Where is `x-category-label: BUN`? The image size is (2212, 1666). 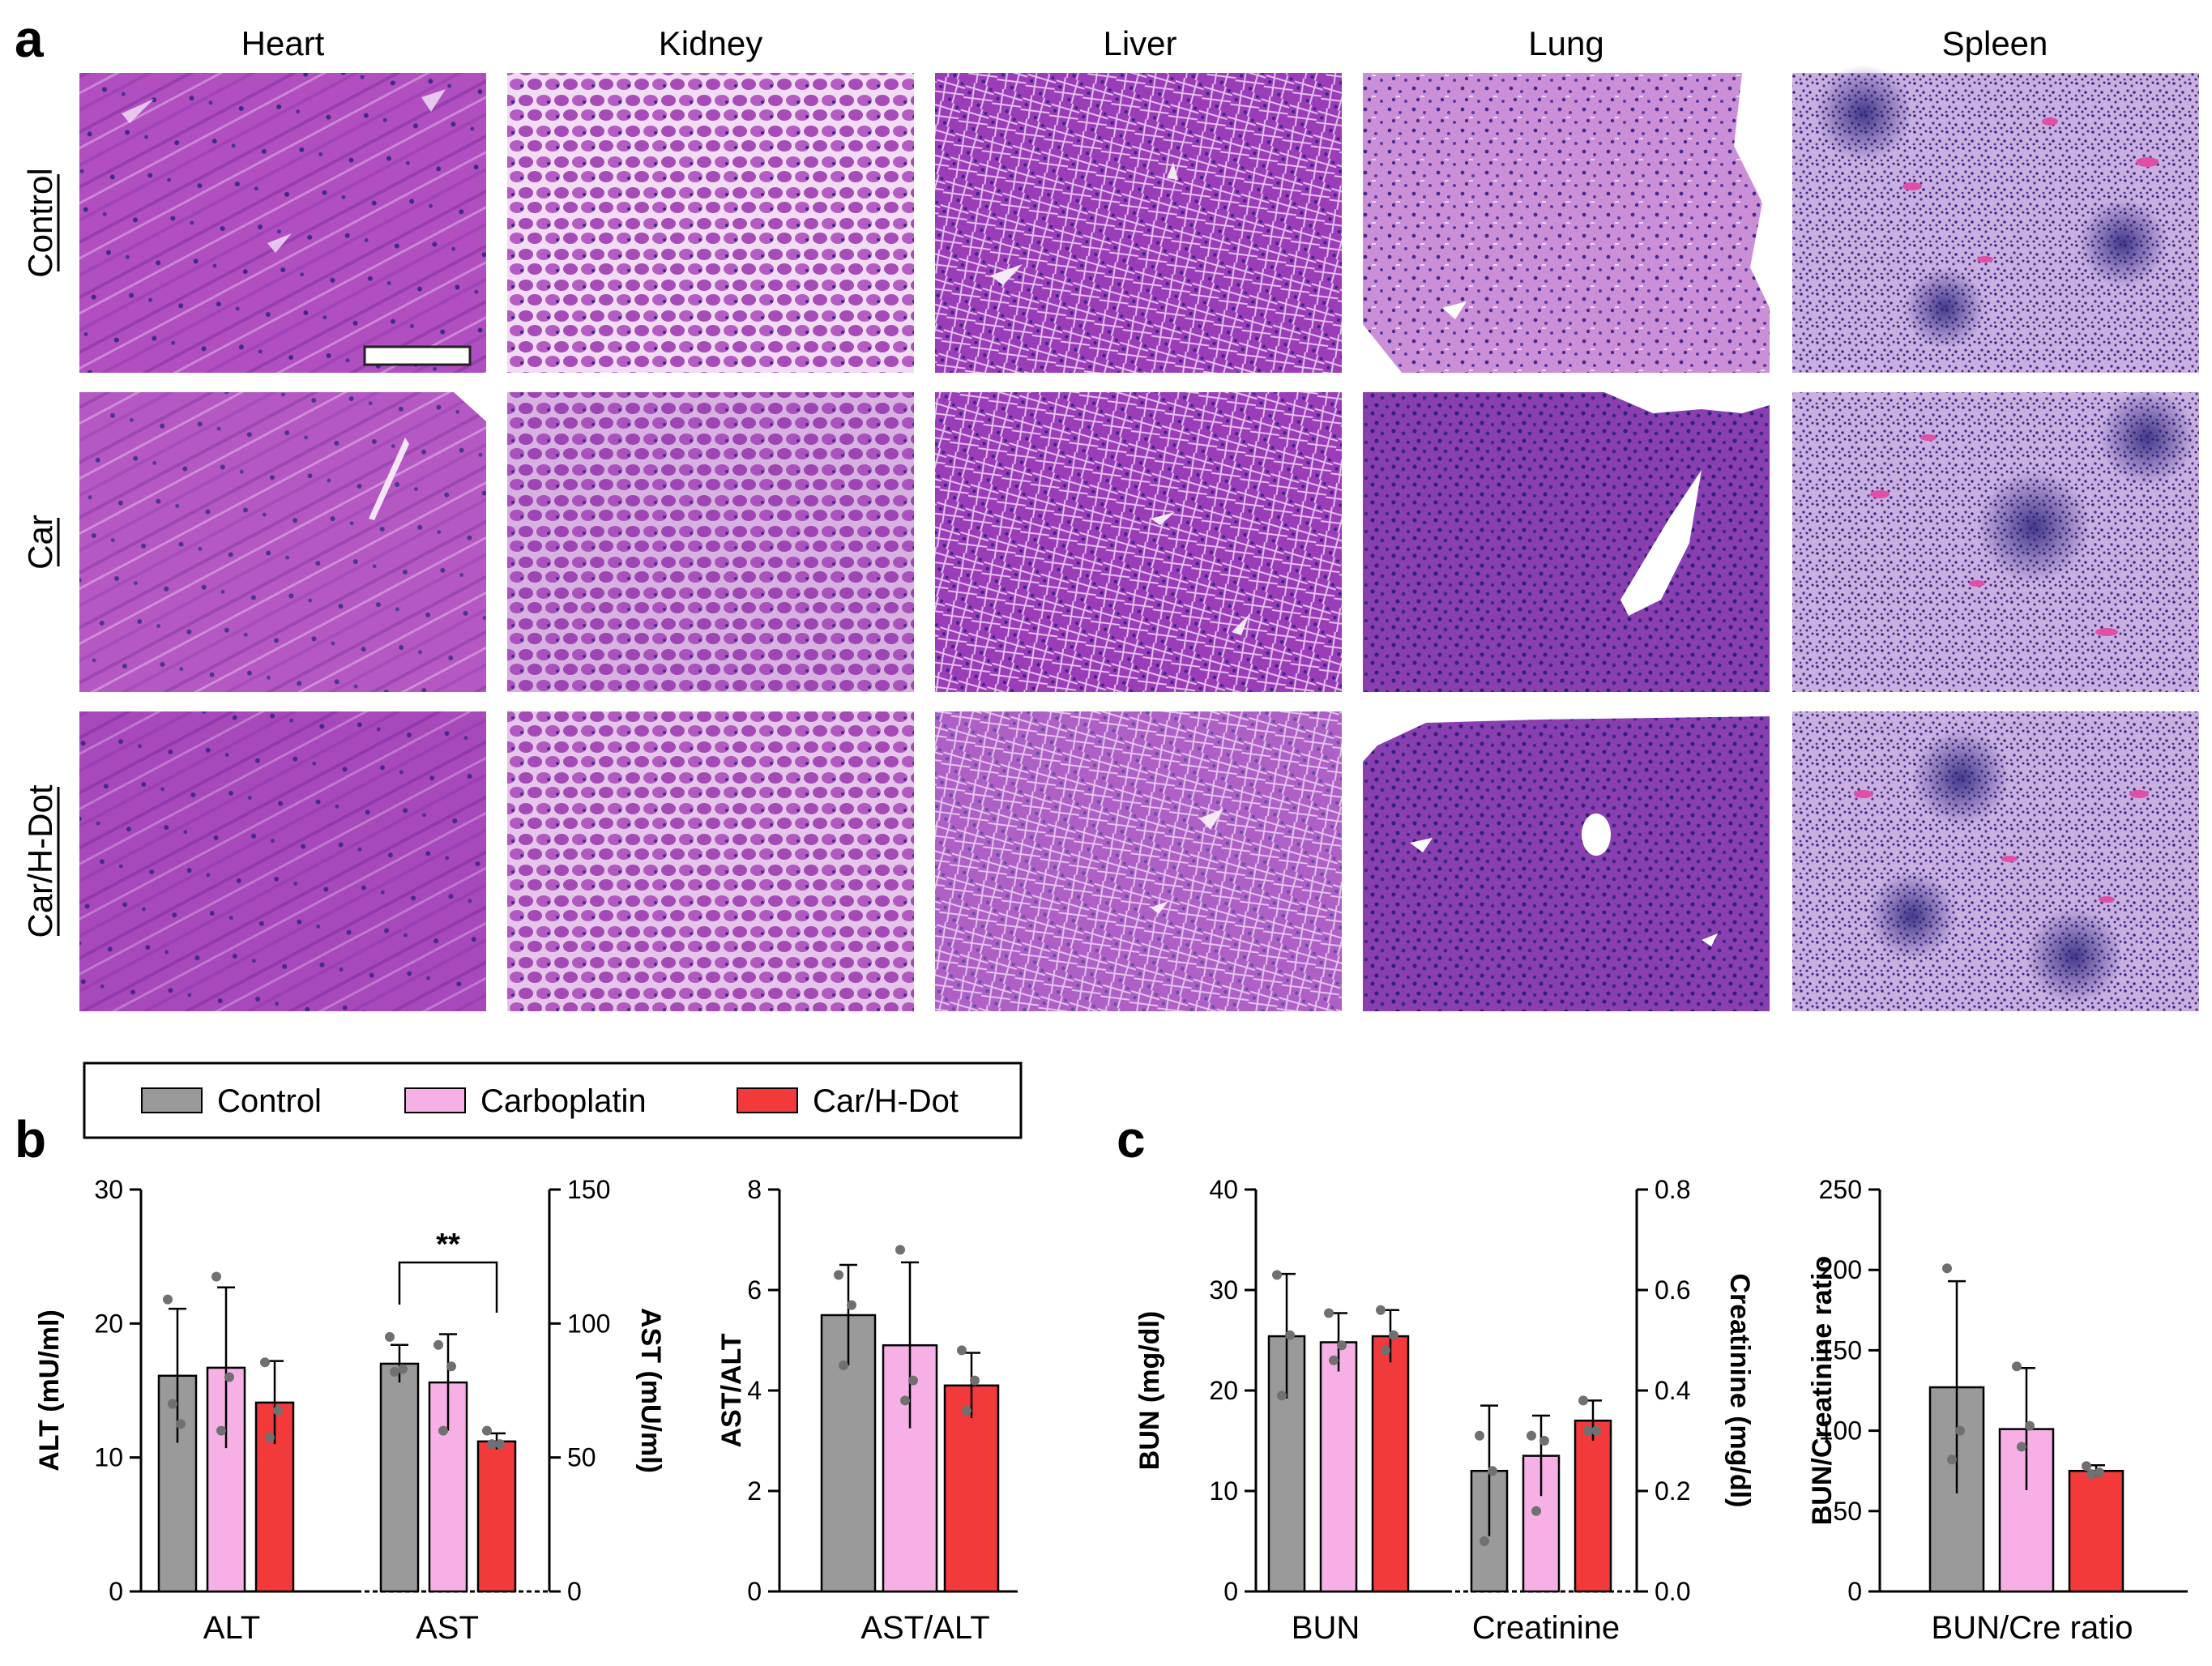
x-category-label: BUN is located at coordinates (1326, 1628).